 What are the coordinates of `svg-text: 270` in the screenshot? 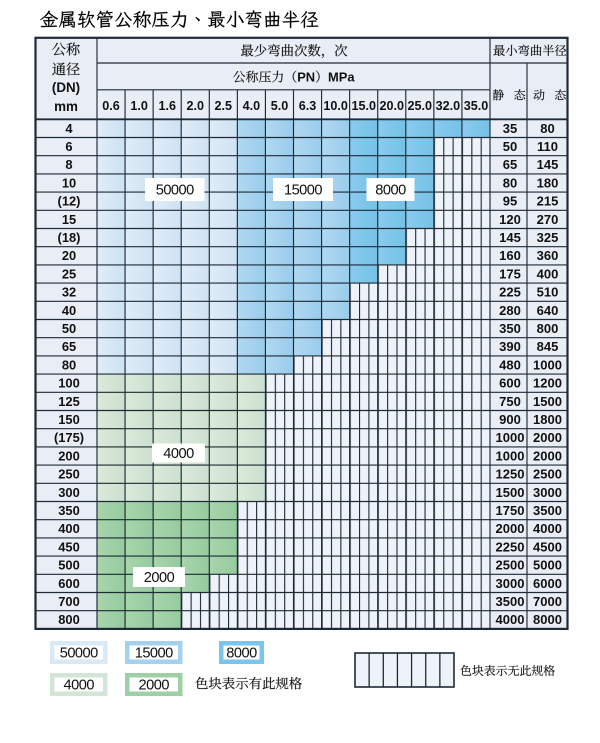 It's located at (548, 219).